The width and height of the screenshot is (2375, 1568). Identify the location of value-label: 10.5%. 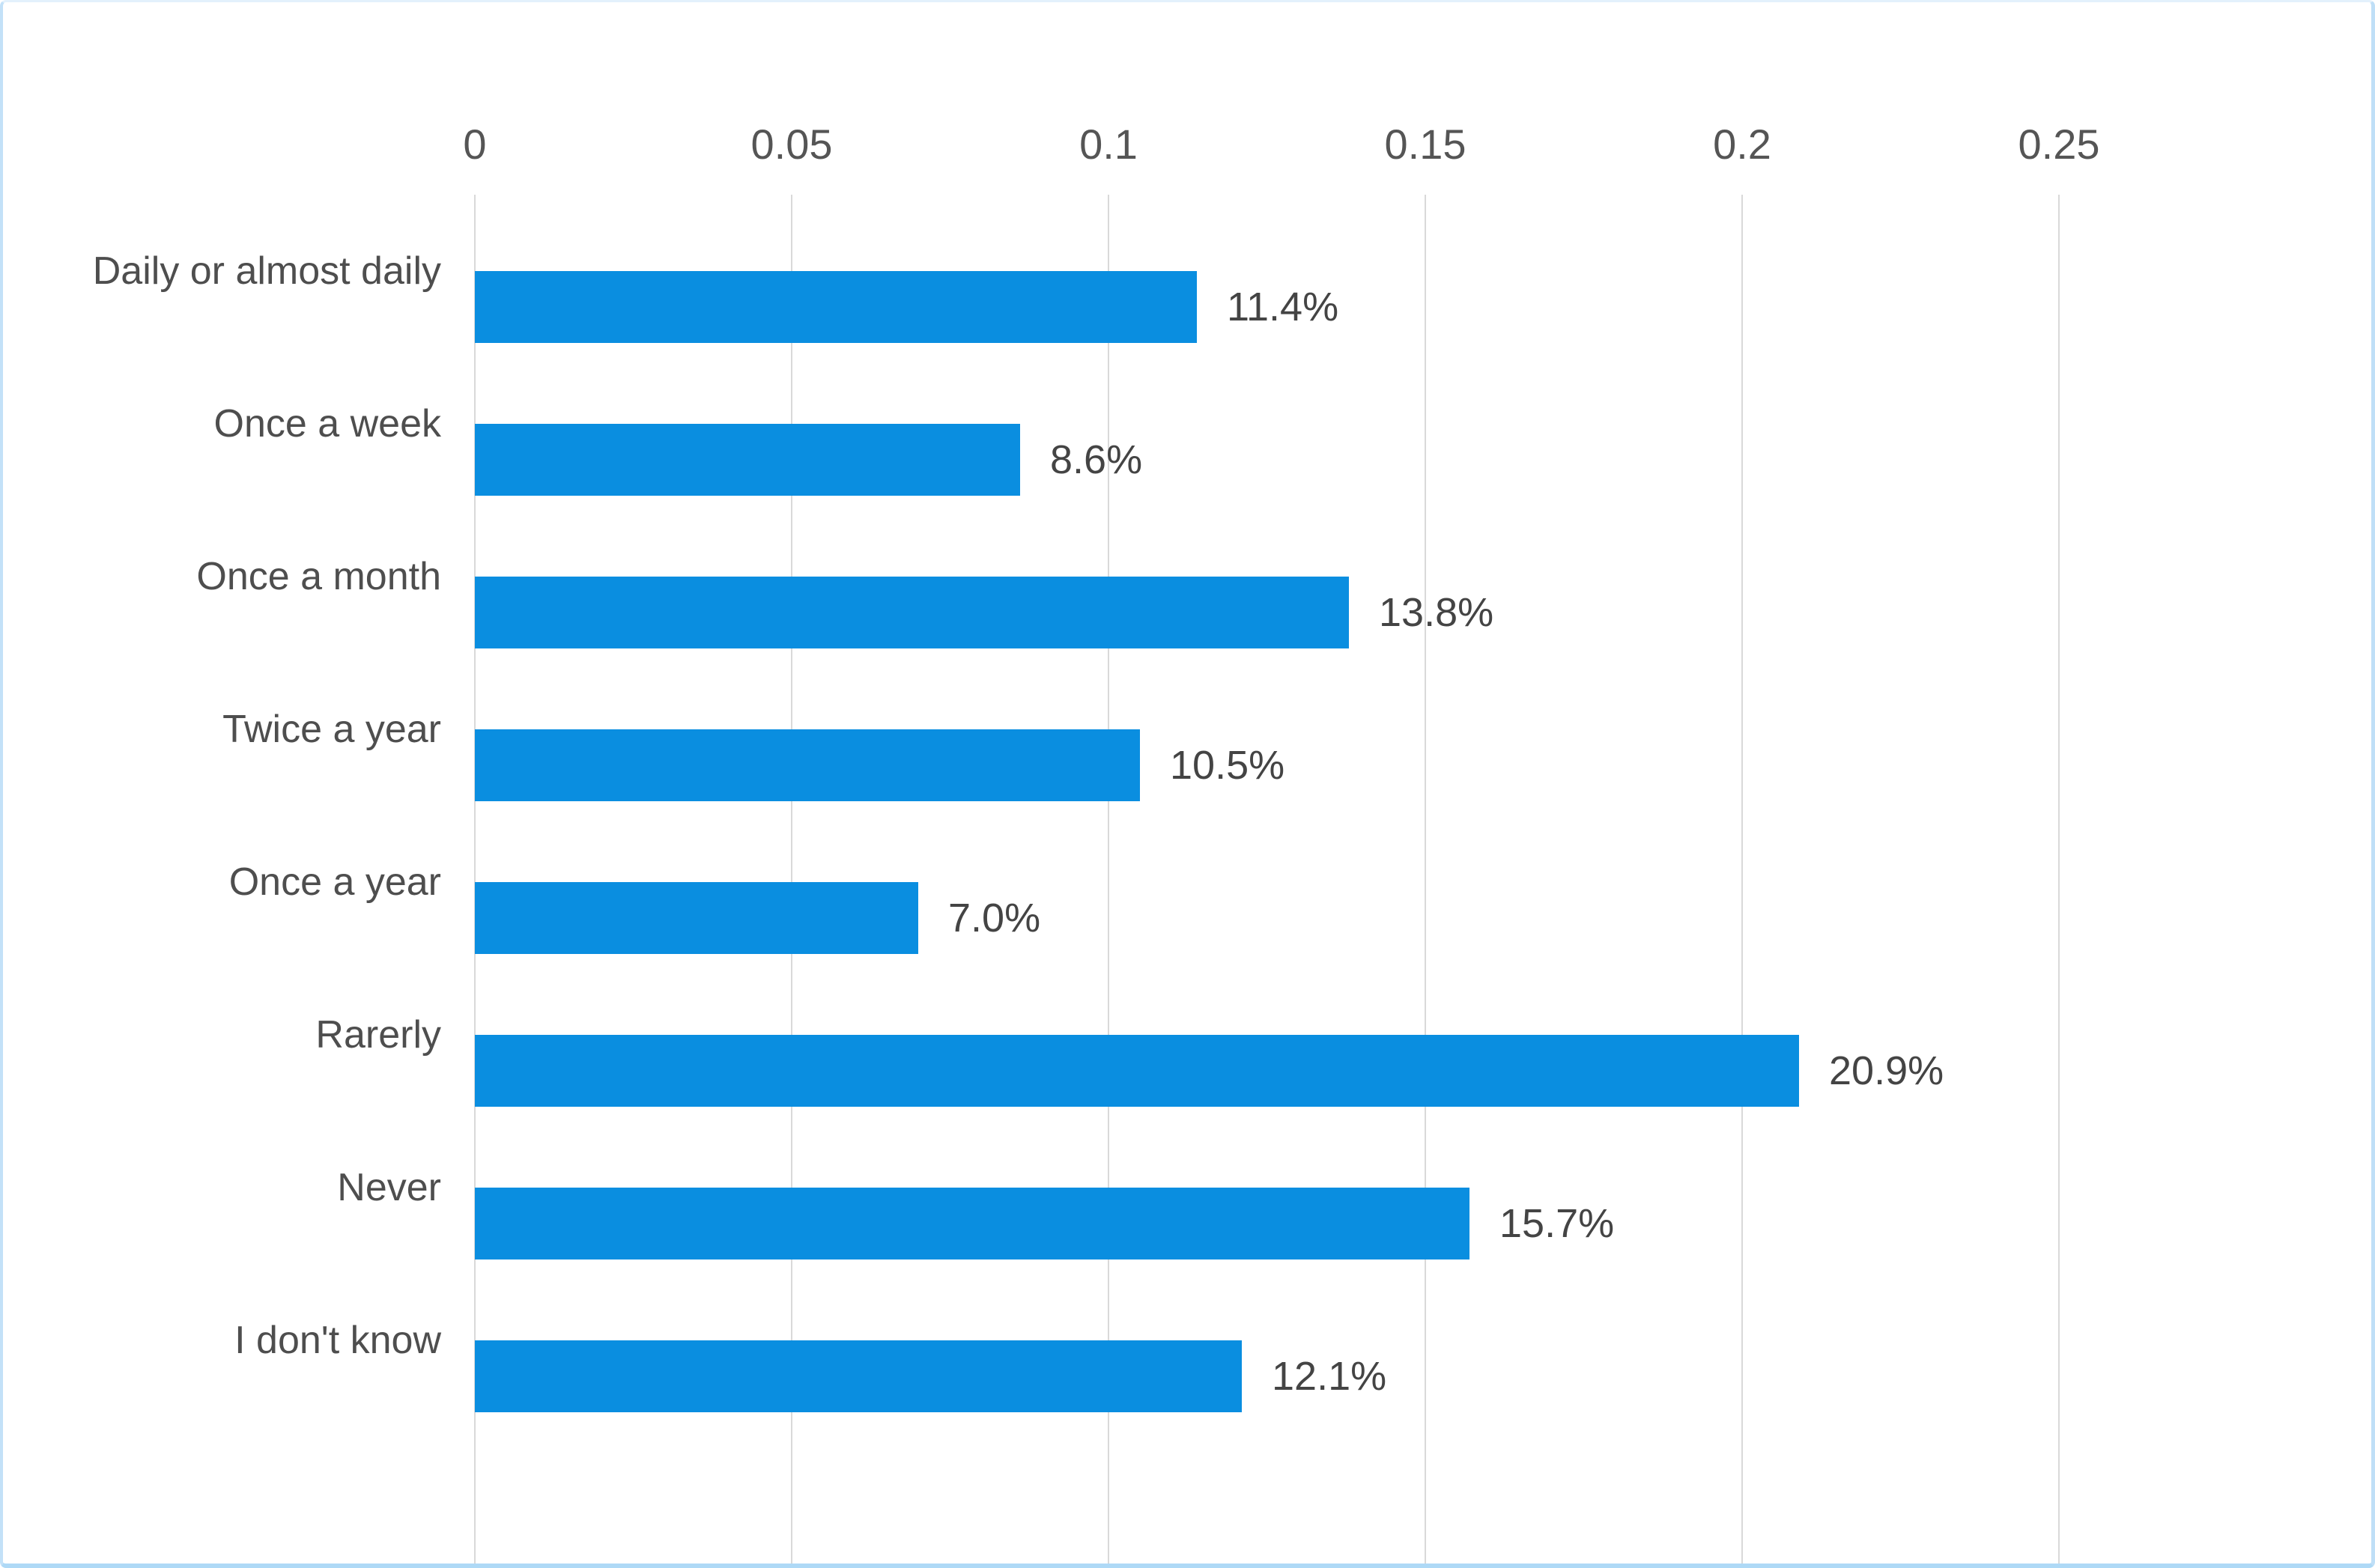
(1227, 766).